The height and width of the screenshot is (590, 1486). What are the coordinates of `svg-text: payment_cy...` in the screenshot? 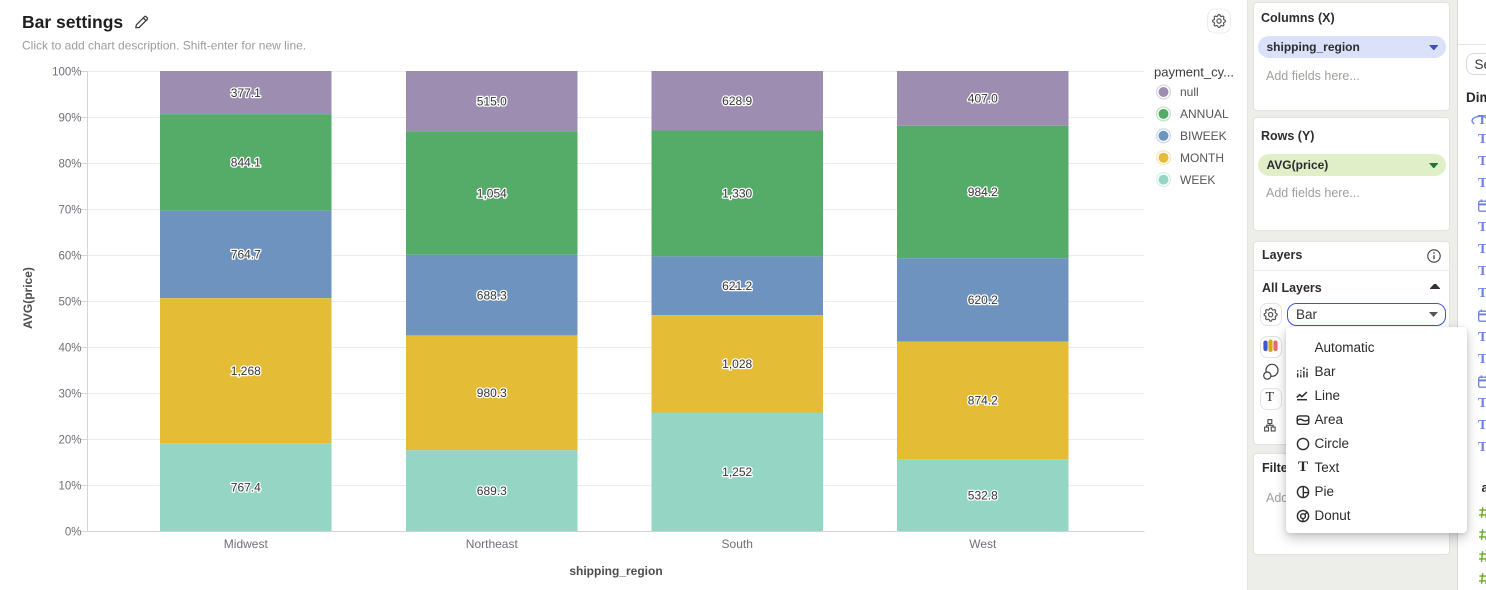 It's located at (1194, 72).